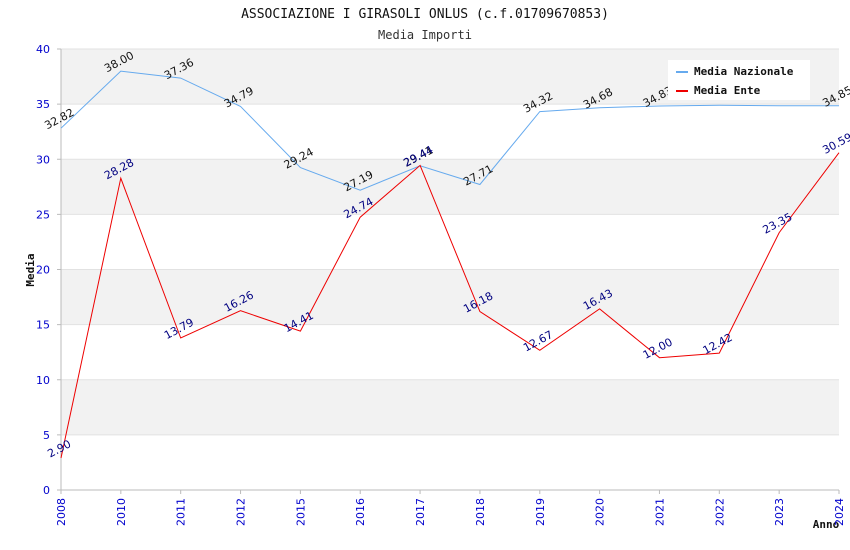 This screenshot has height=550, width=850. Describe the element at coordinates (600, 512) in the screenshot. I see `x-tick-label: 2020` at that location.